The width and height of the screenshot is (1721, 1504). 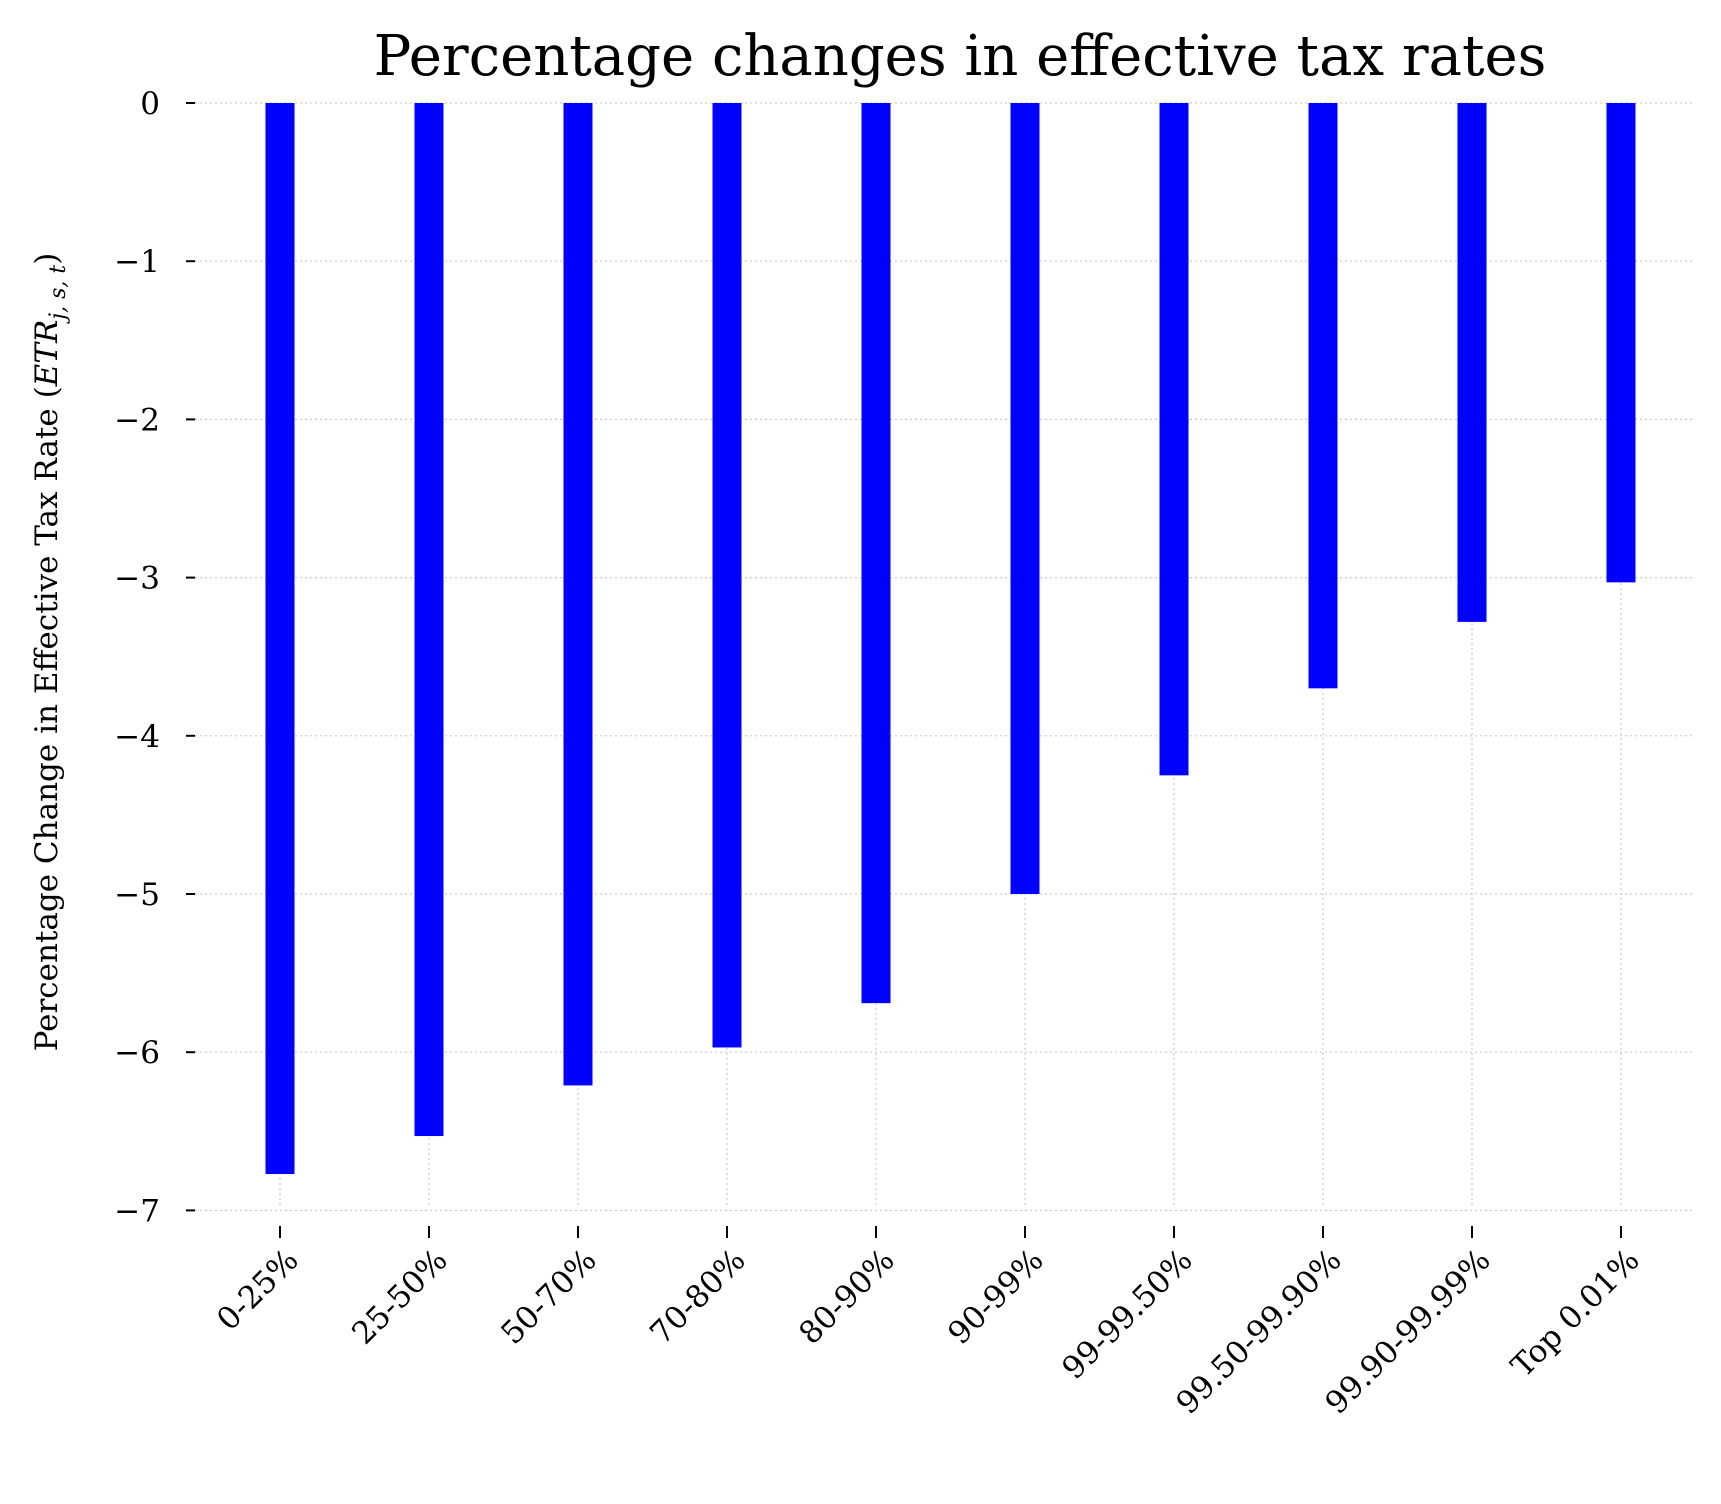 I want to click on y-tick-label: −2, so click(x=137, y=420).